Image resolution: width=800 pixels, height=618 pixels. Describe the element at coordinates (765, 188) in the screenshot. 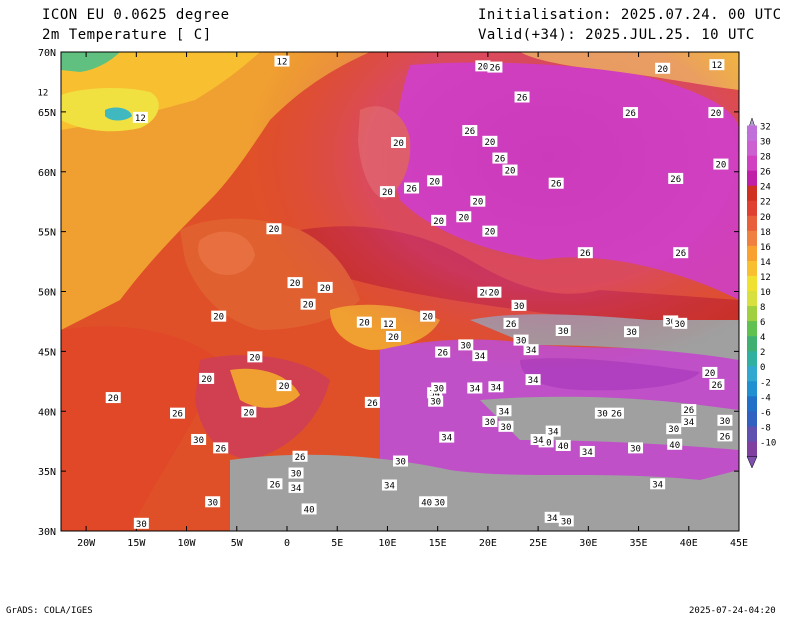

I see `colorbar-label: 24` at that location.